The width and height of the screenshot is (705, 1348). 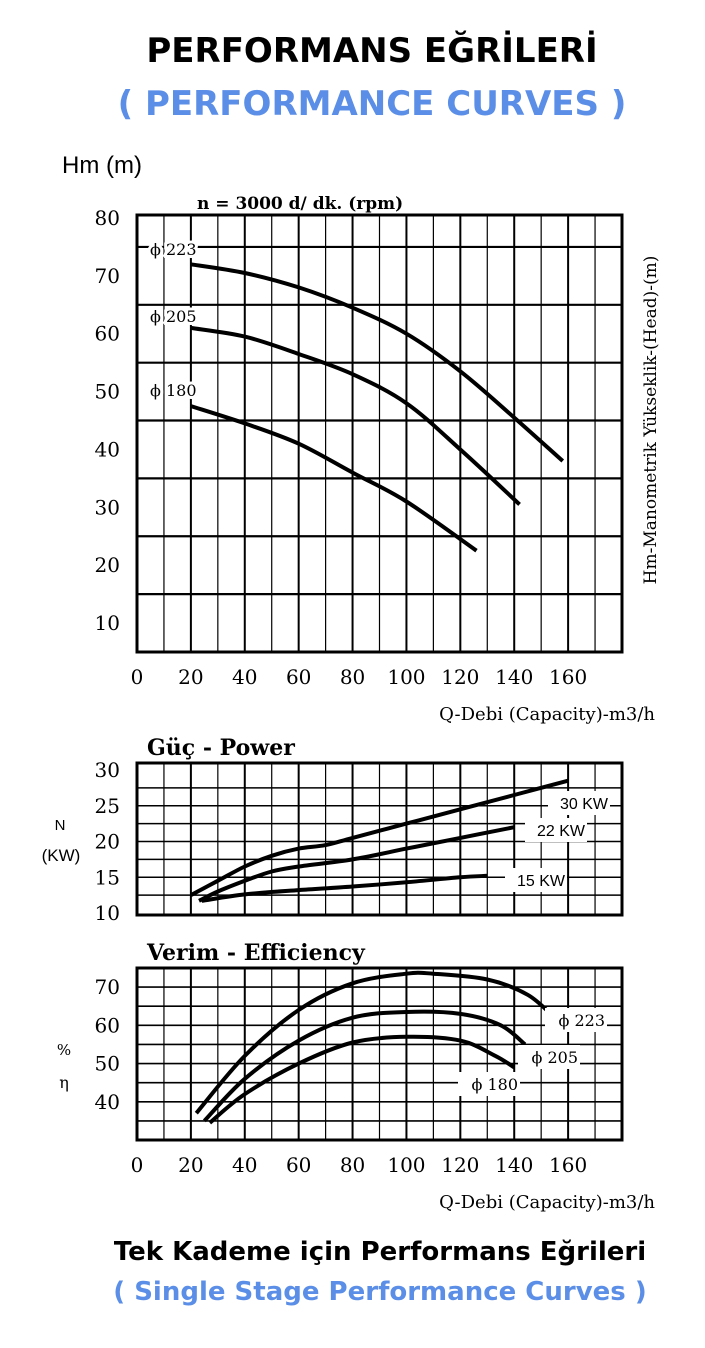 I want to click on series-label: 15 KW, so click(x=541, y=881).